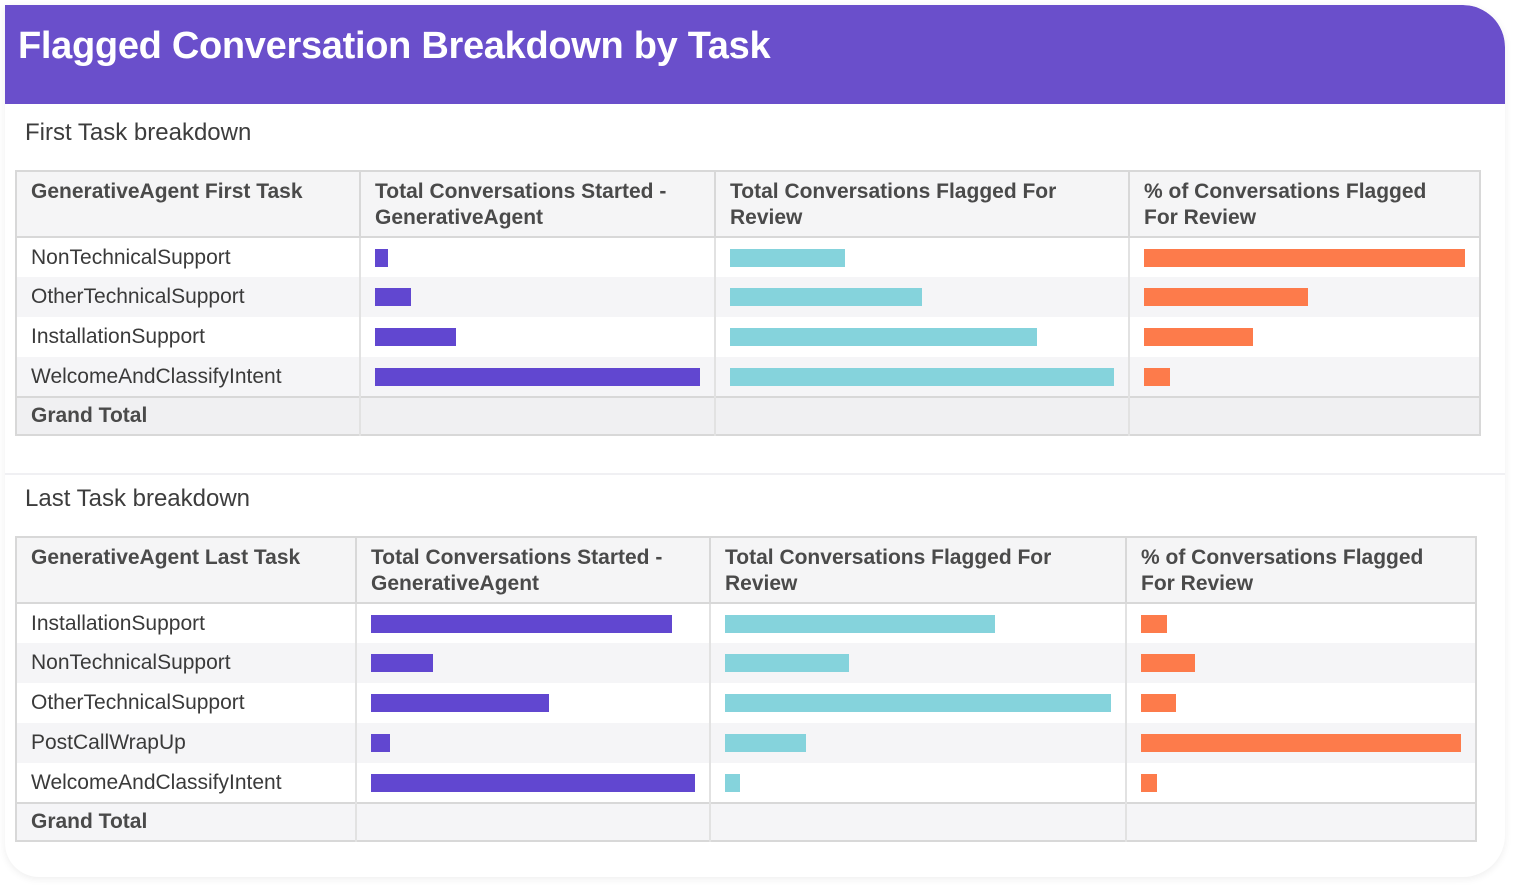 This screenshot has height=886, width=1514. I want to click on first-task-section-title: First Task breakdown, so click(138, 132).